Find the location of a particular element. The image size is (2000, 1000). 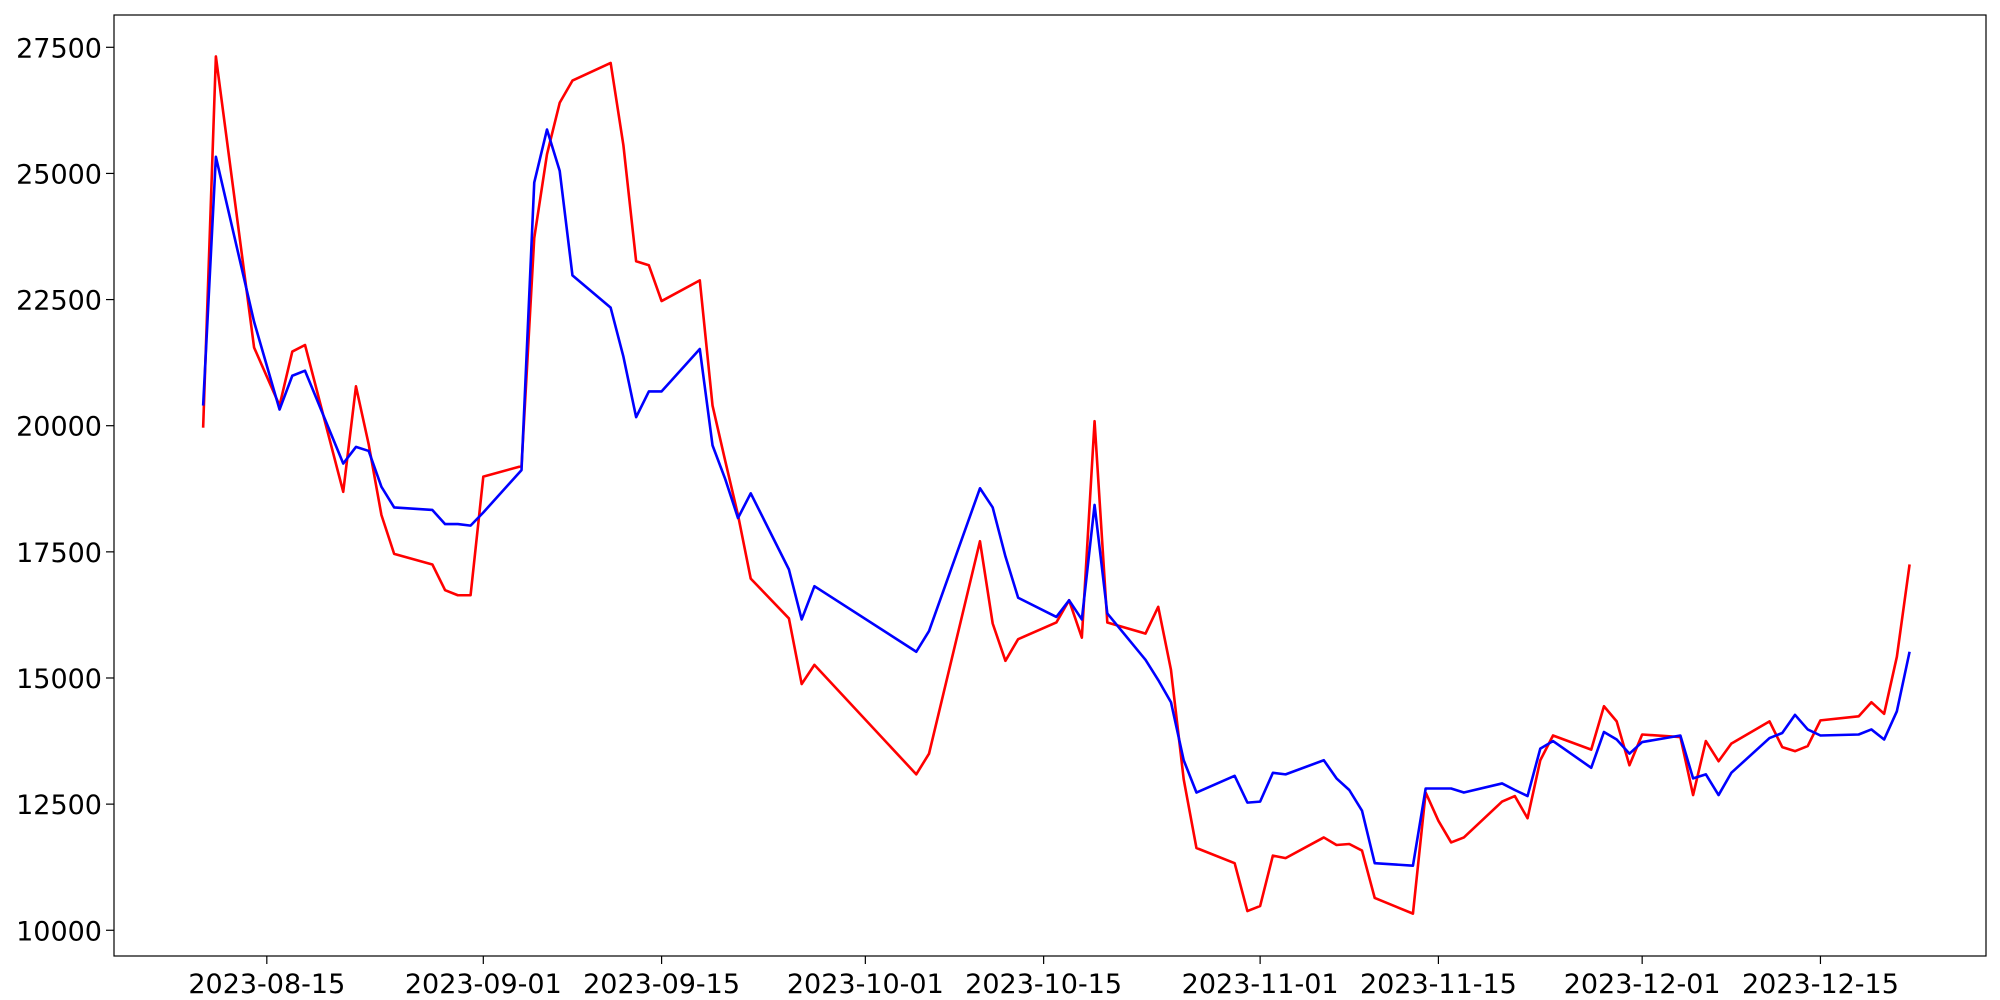

x-tick-label: 2023-11-15 is located at coordinates (1438, 984).